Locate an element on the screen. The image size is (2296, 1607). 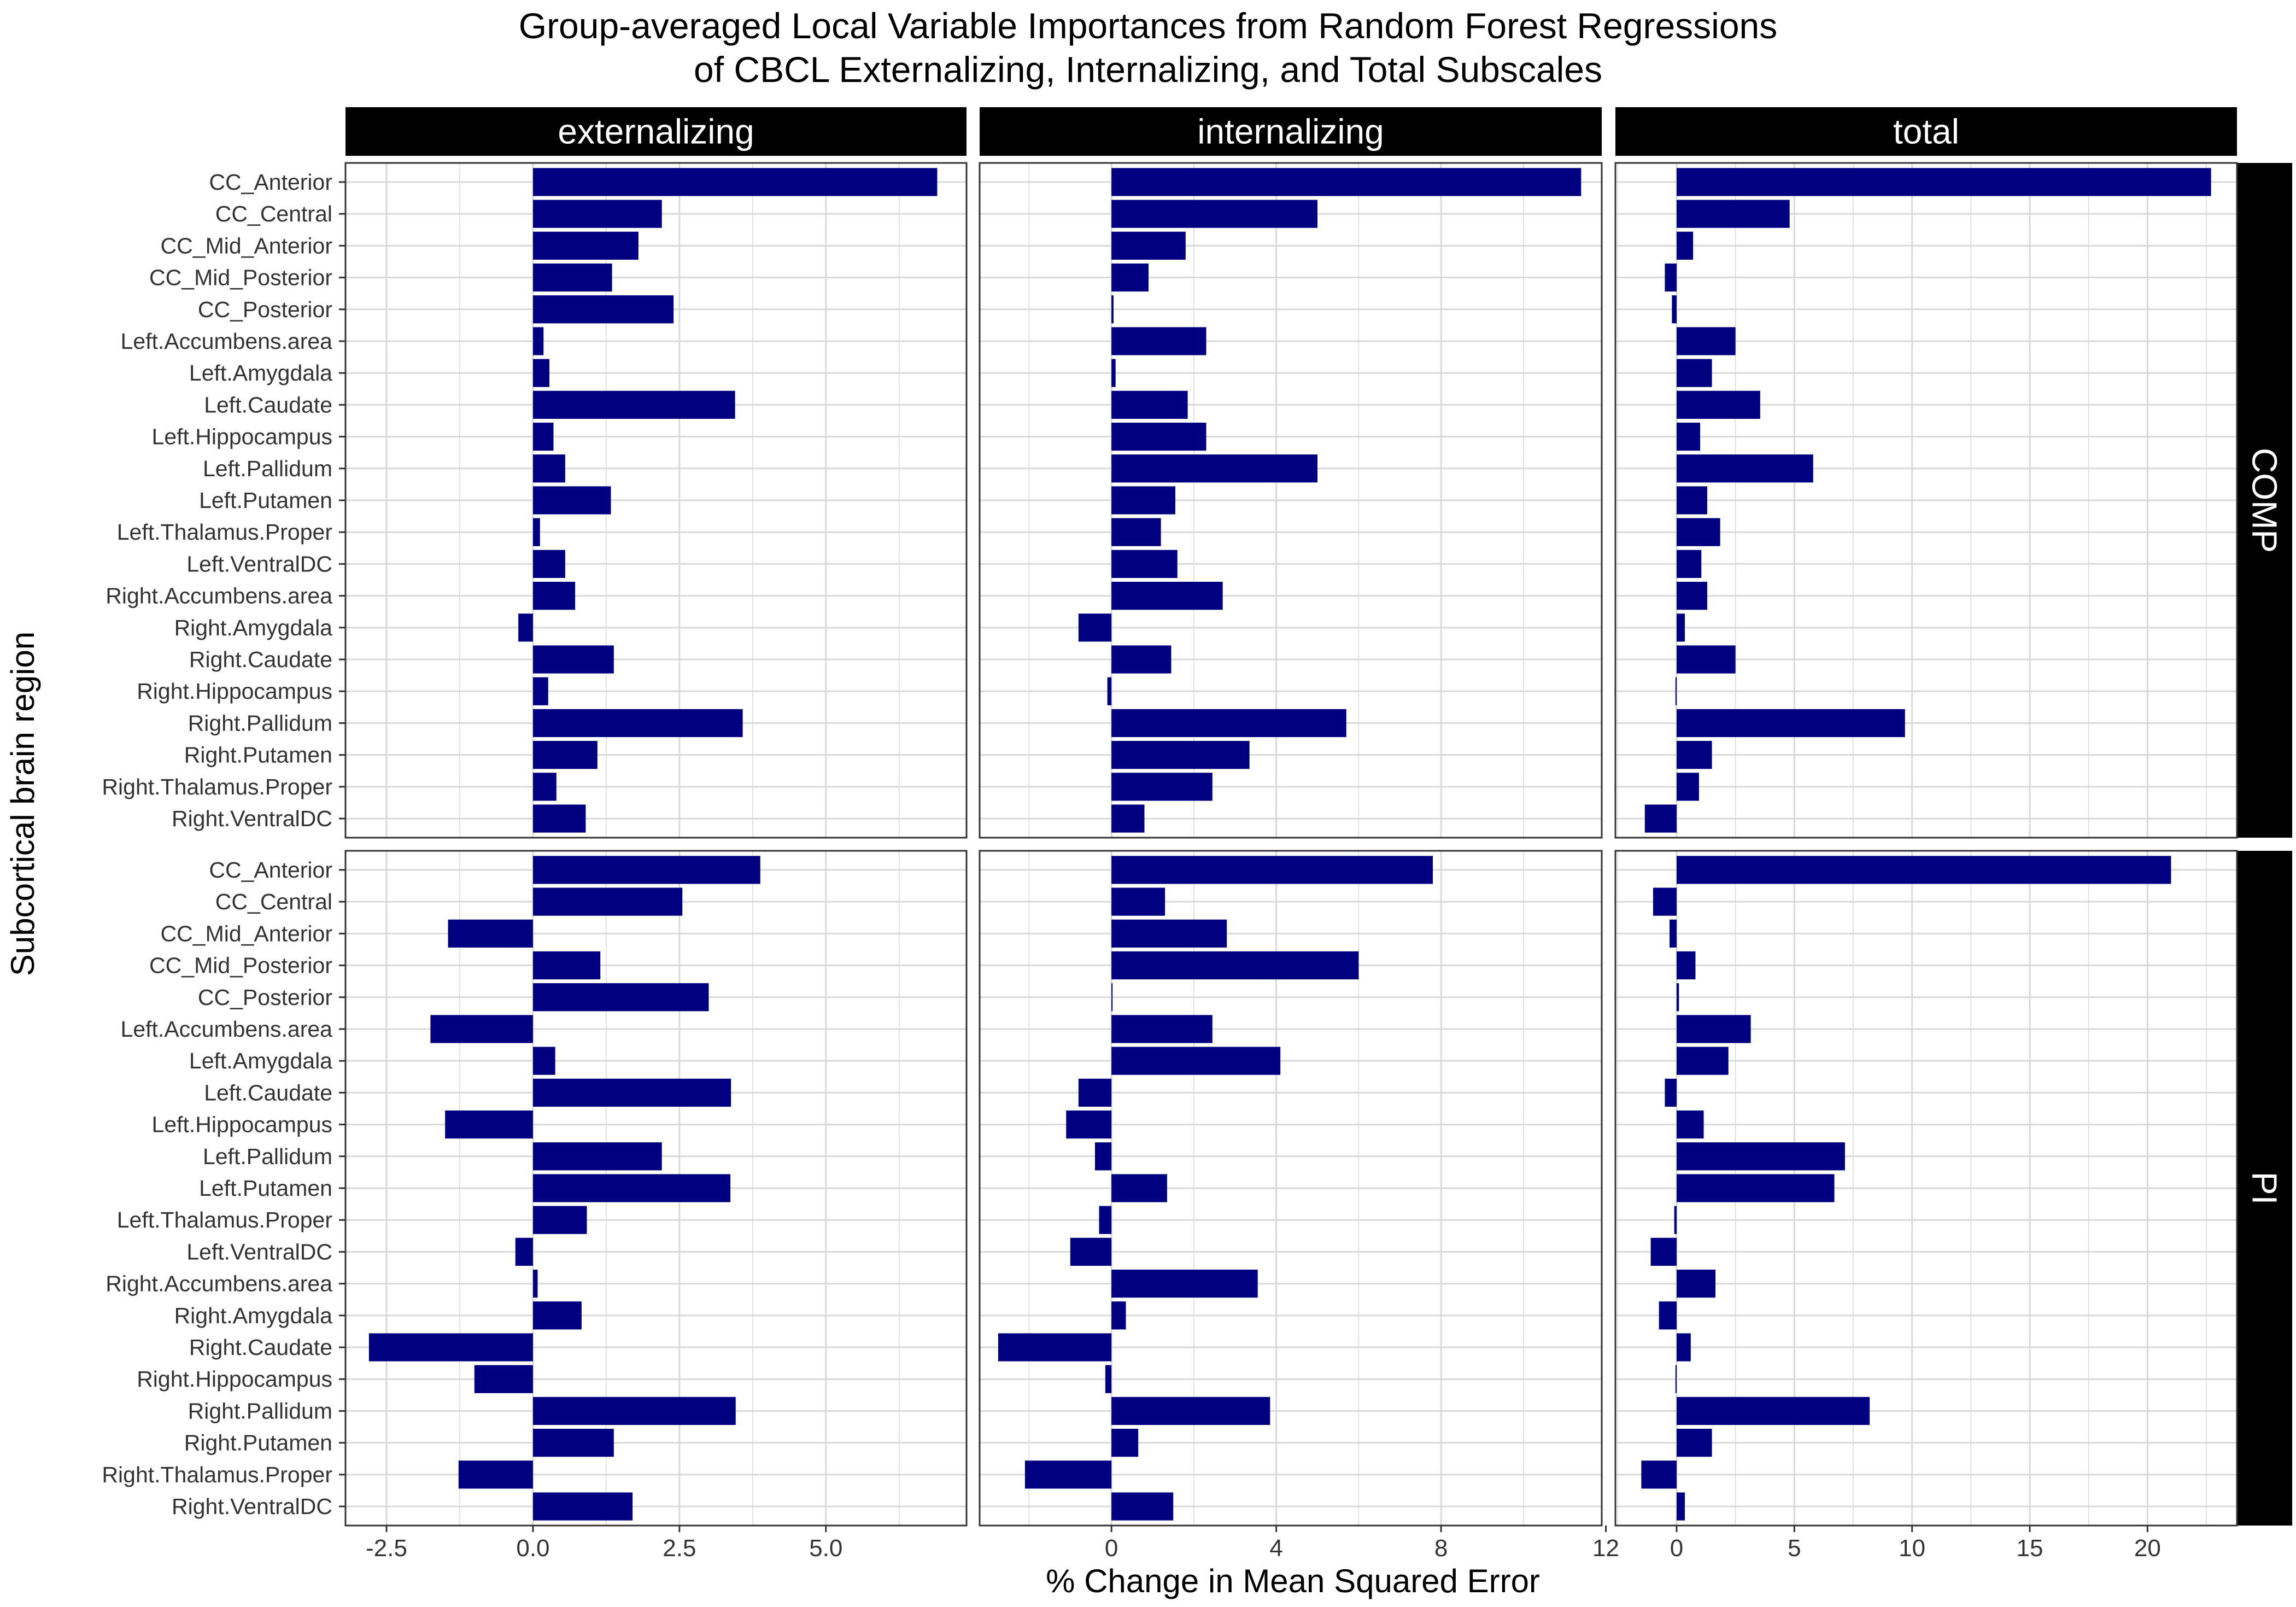
bar-comp-total-left-accumbens-area is located at coordinates (1706, 341).